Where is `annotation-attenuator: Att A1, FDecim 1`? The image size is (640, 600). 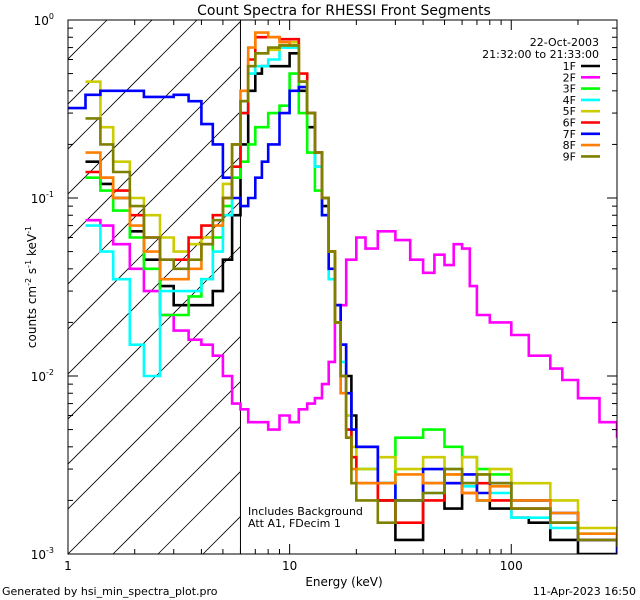
annotation-attenuator: Att A1, FDecim 1 is located at coordinates (294, 523).